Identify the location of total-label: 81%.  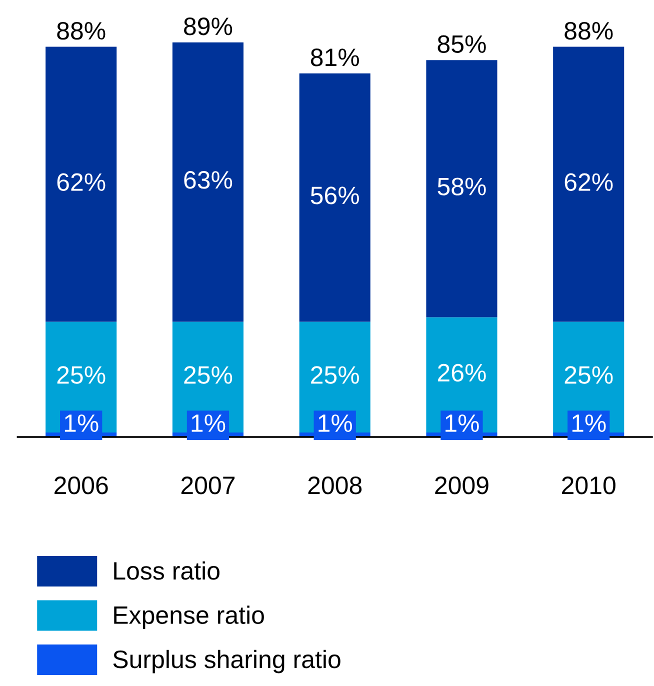
(334, 57).